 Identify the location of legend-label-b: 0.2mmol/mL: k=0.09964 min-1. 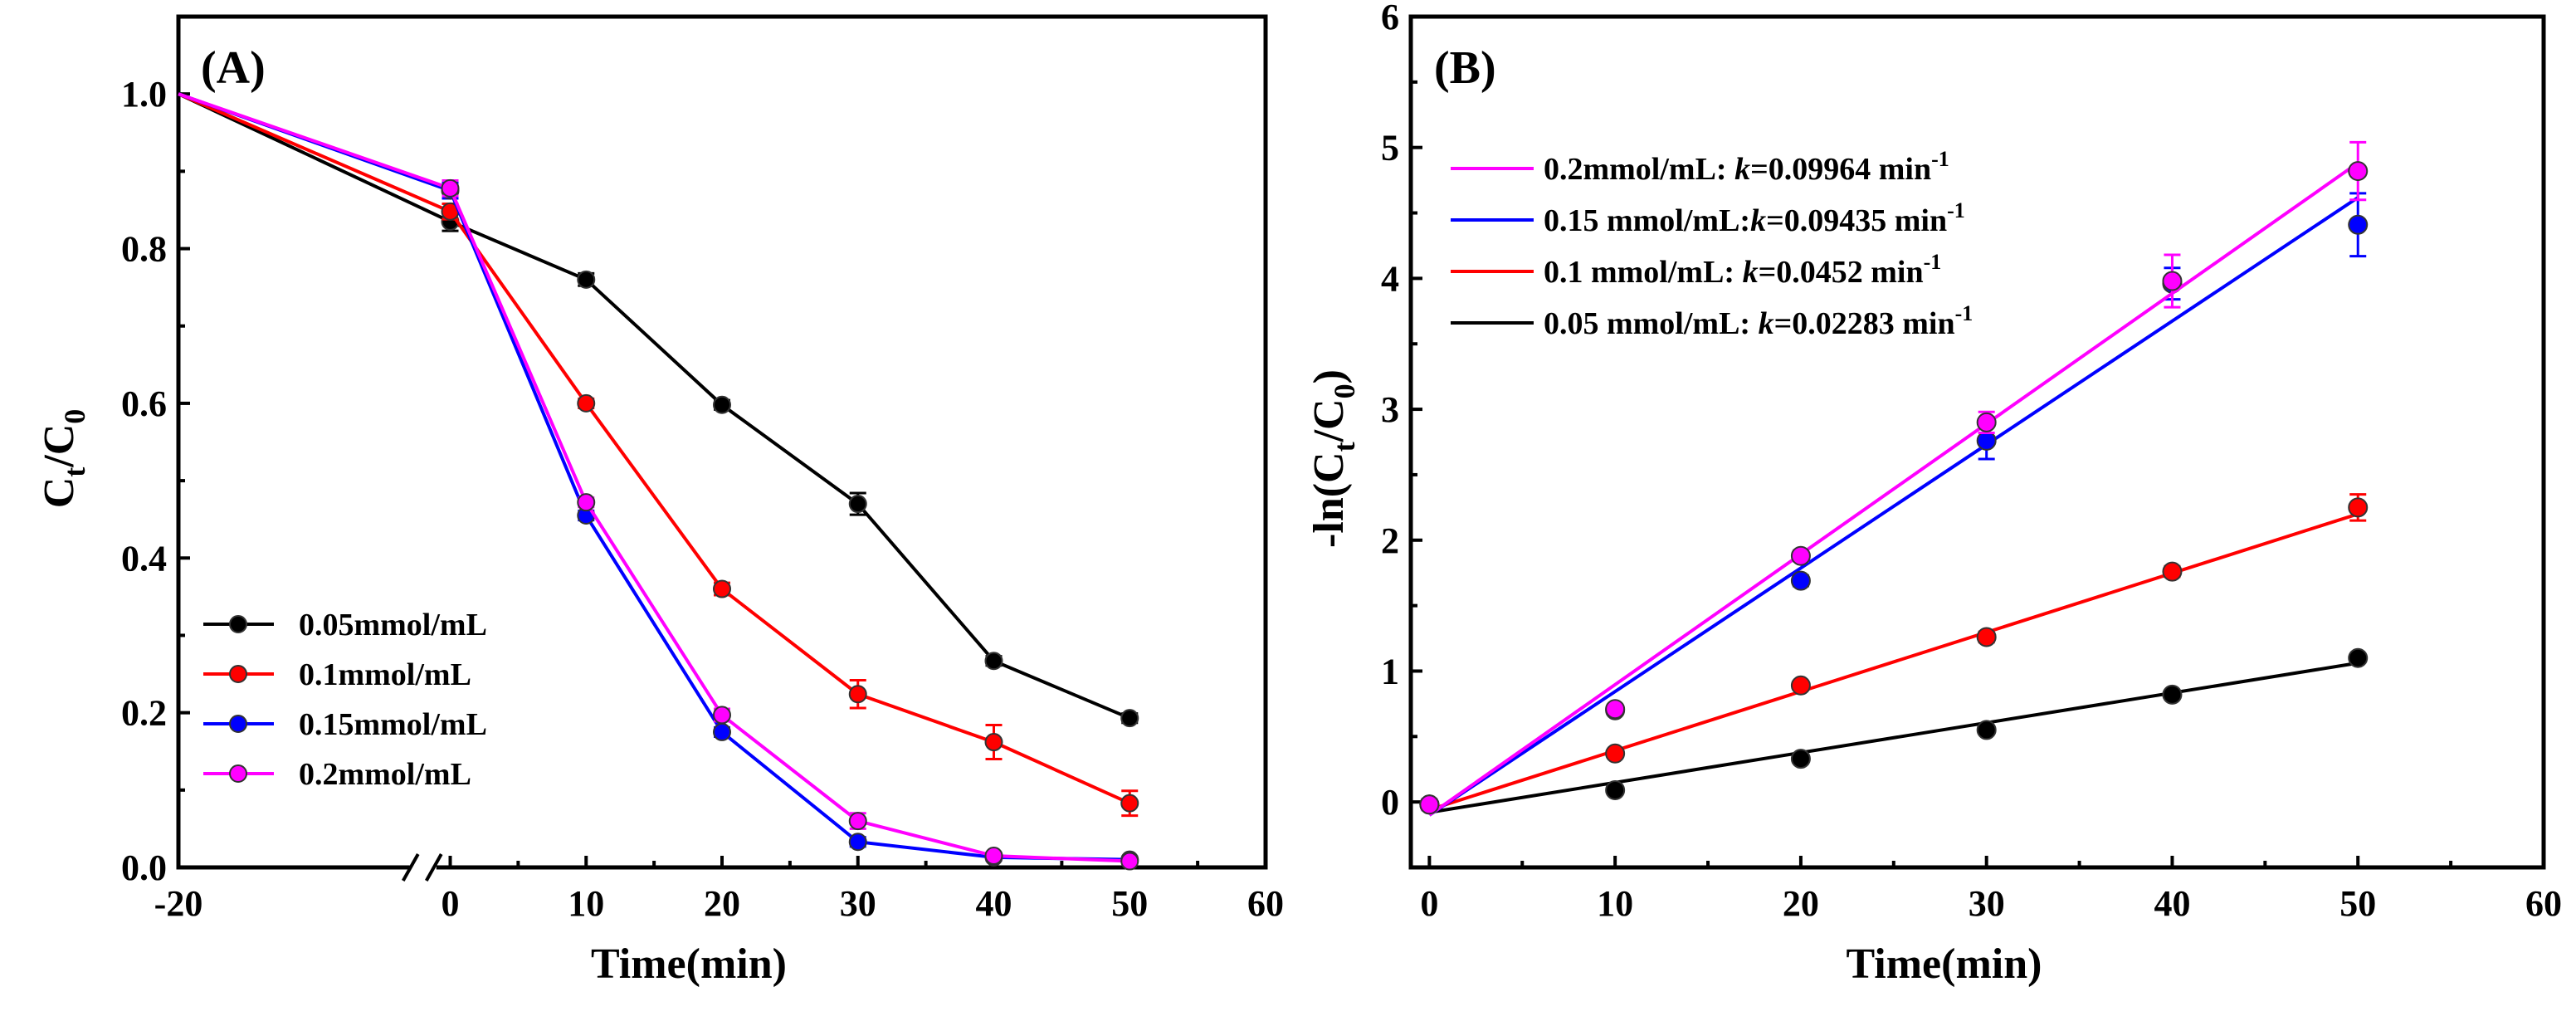
(1747, 167).